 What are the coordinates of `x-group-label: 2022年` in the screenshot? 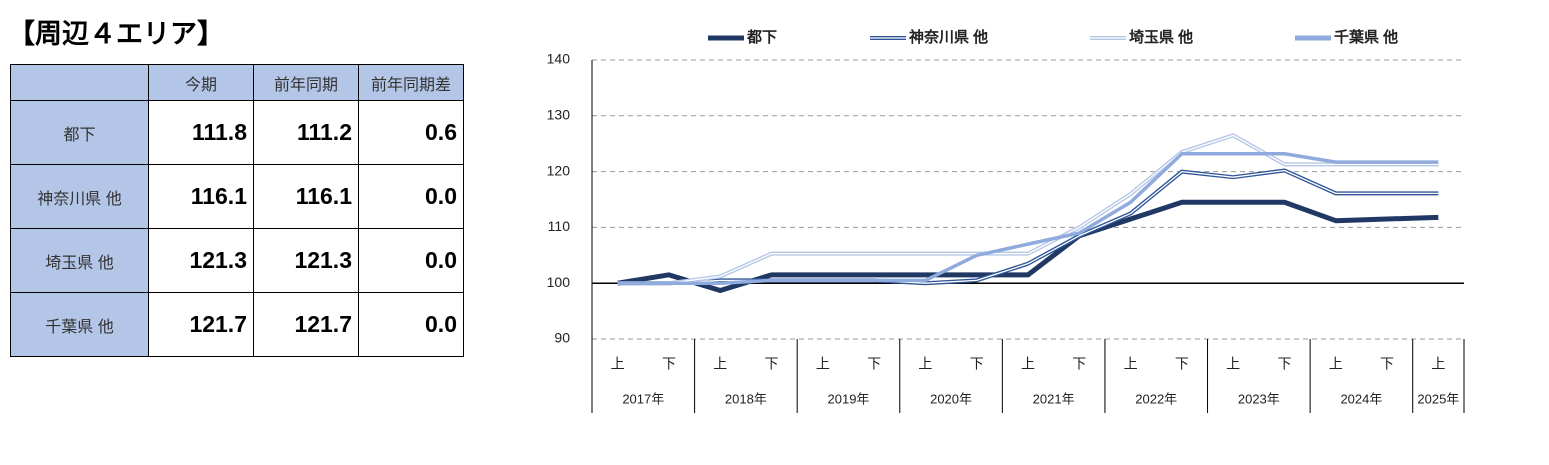 It's located at (1156, 398).